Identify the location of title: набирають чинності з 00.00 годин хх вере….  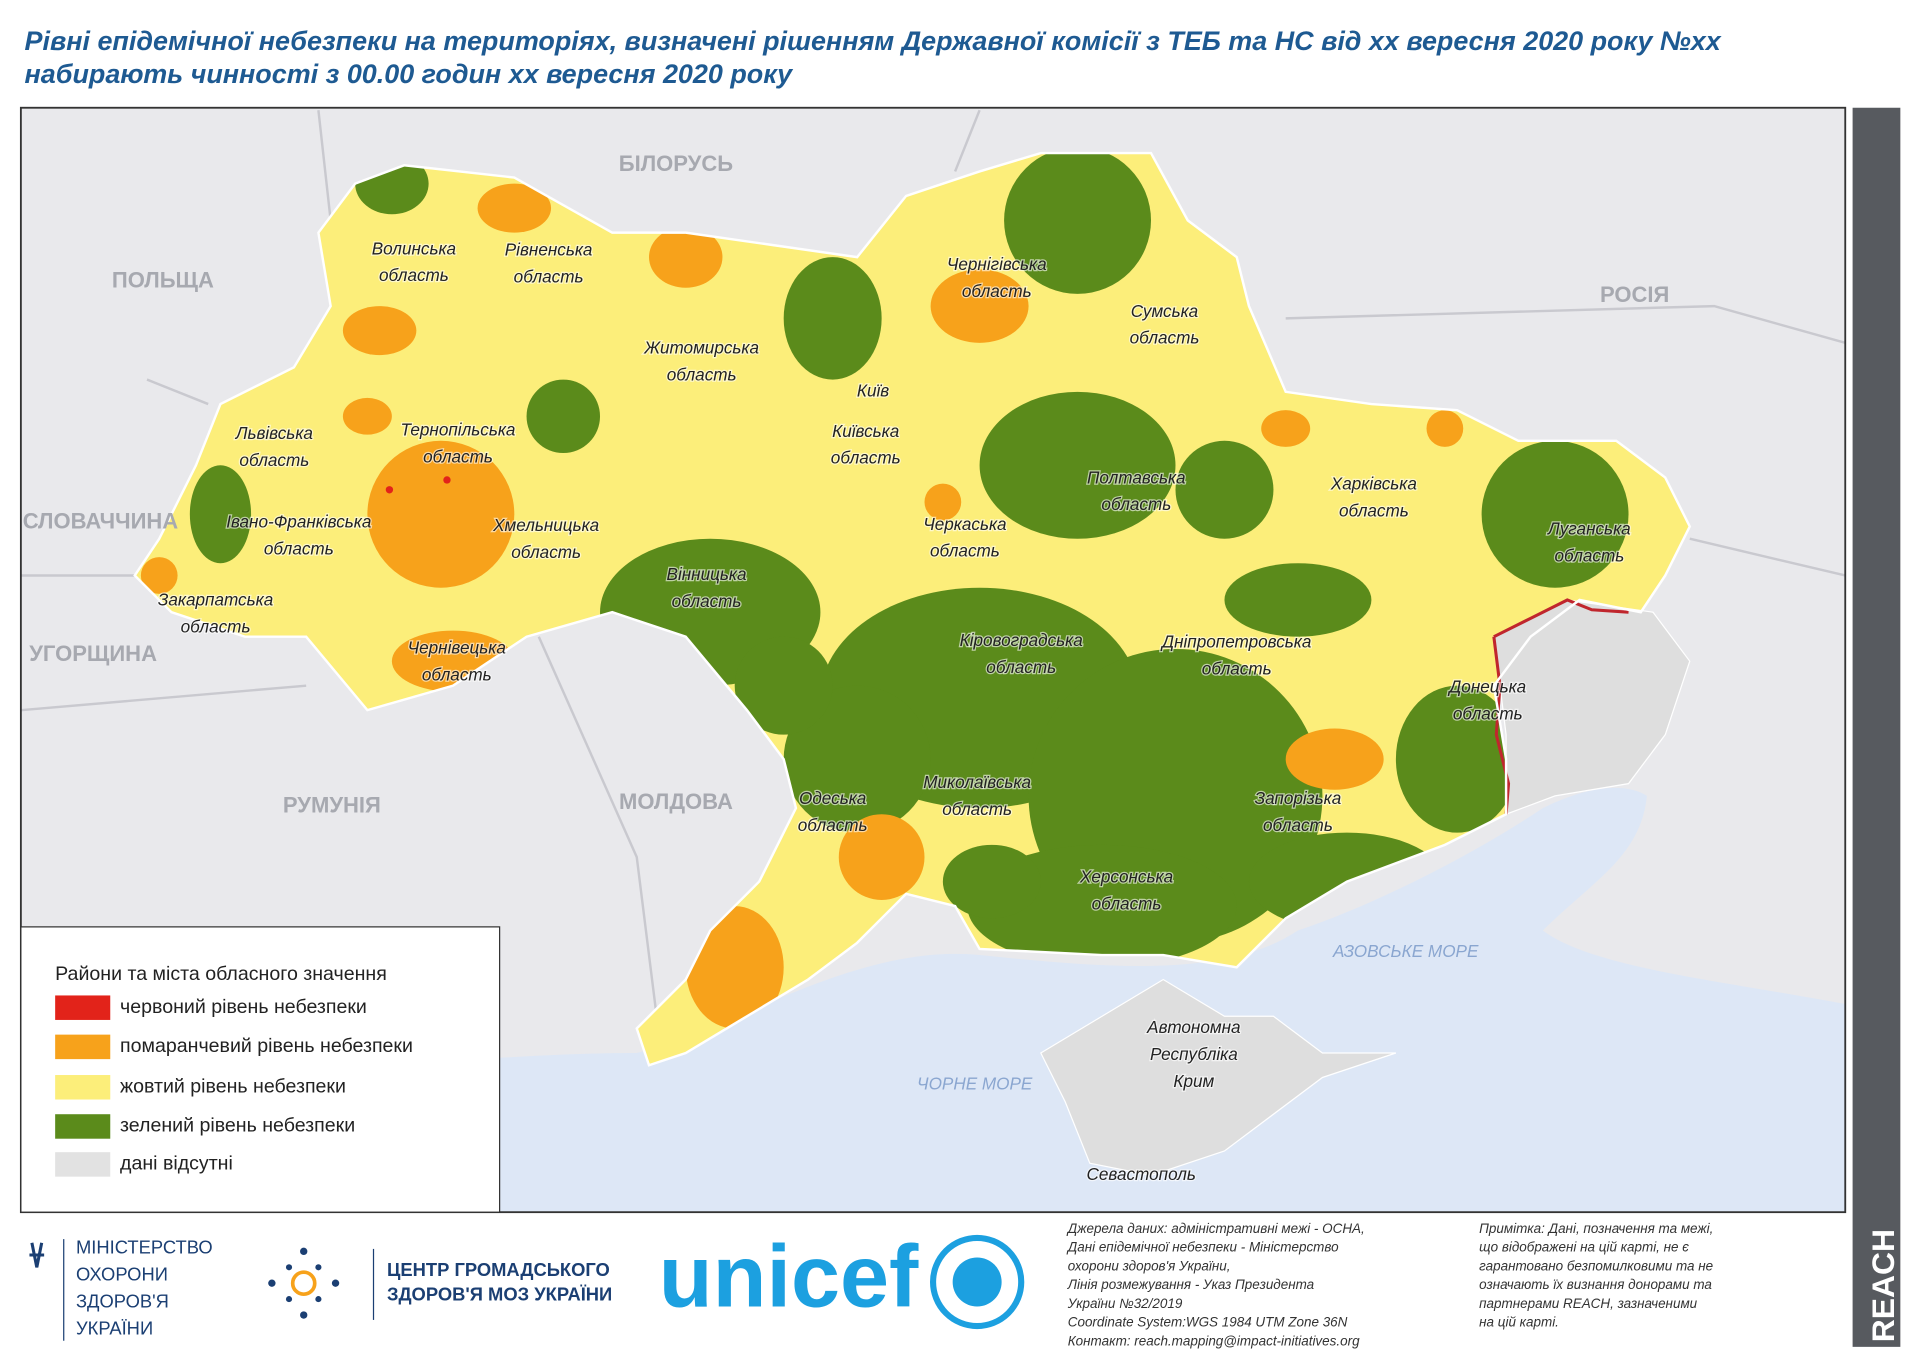
(410, 74).